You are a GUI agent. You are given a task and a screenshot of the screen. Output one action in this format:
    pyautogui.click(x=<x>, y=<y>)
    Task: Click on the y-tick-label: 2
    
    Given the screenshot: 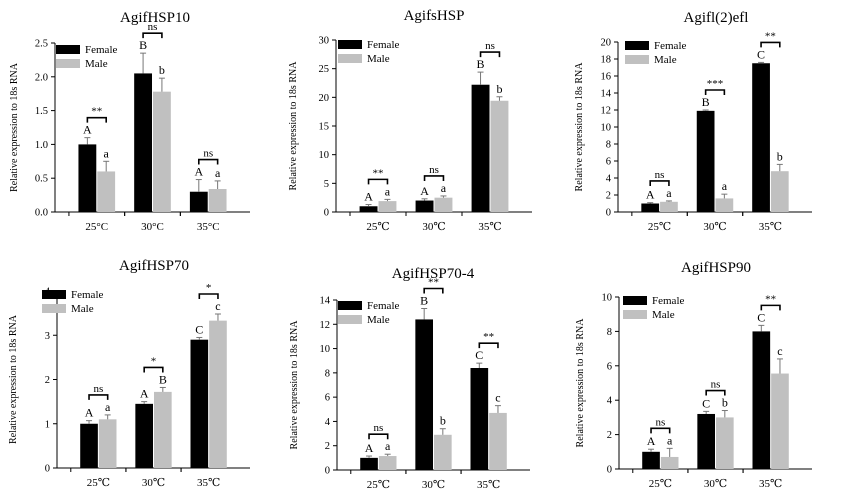 What is the action you would take?
    pyautogui.click(x=608, y=196)
    